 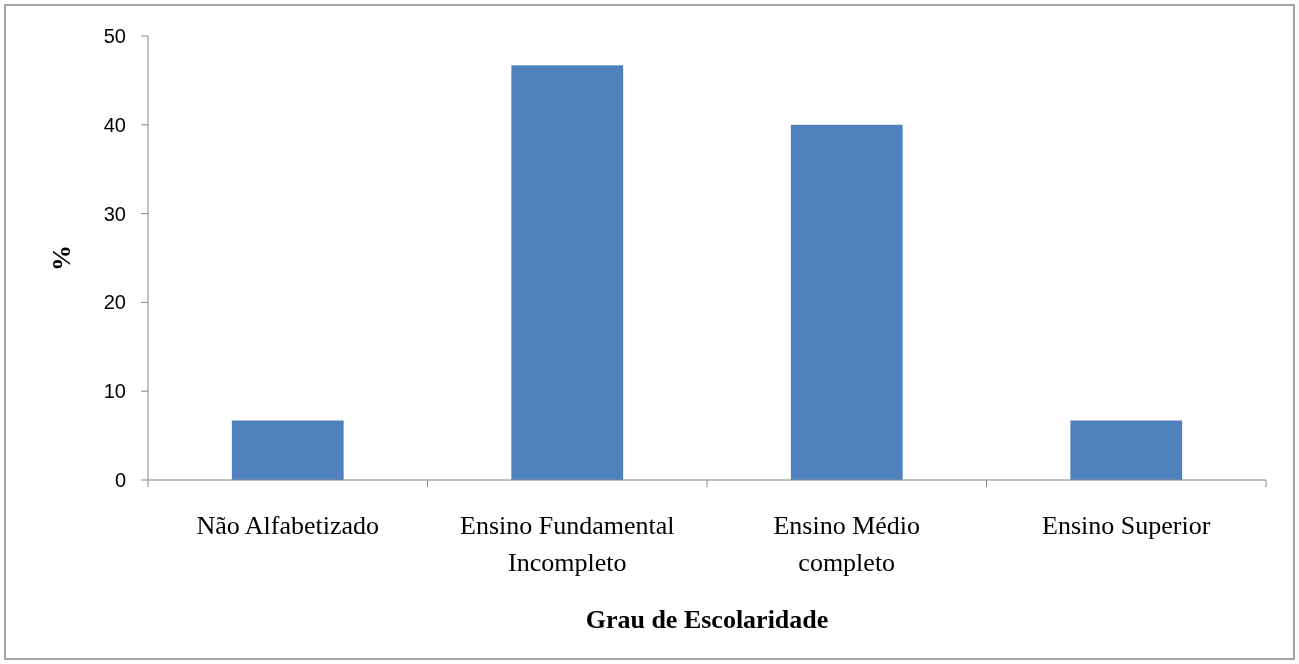 What do you see at coordinates (114, 124) in the screenshot?
I see `y-tick-label: 40` at bounding box center [114, 124].